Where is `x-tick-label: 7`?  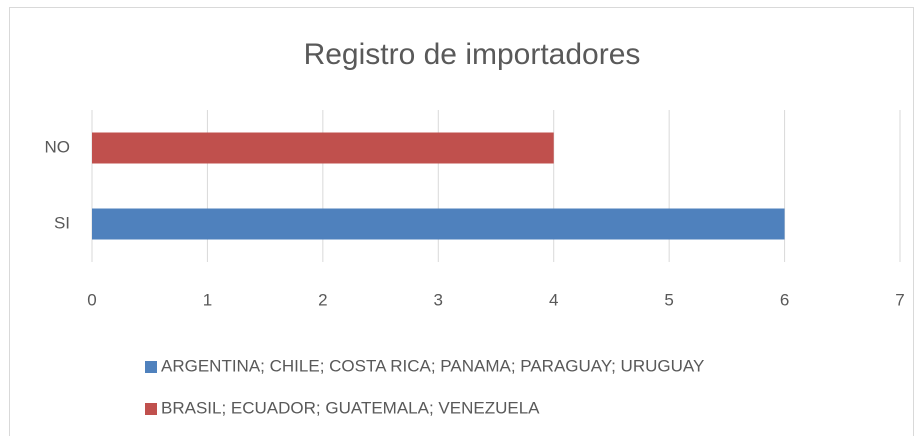 x-tick-label: 7 is located at coordinates (899, 299).